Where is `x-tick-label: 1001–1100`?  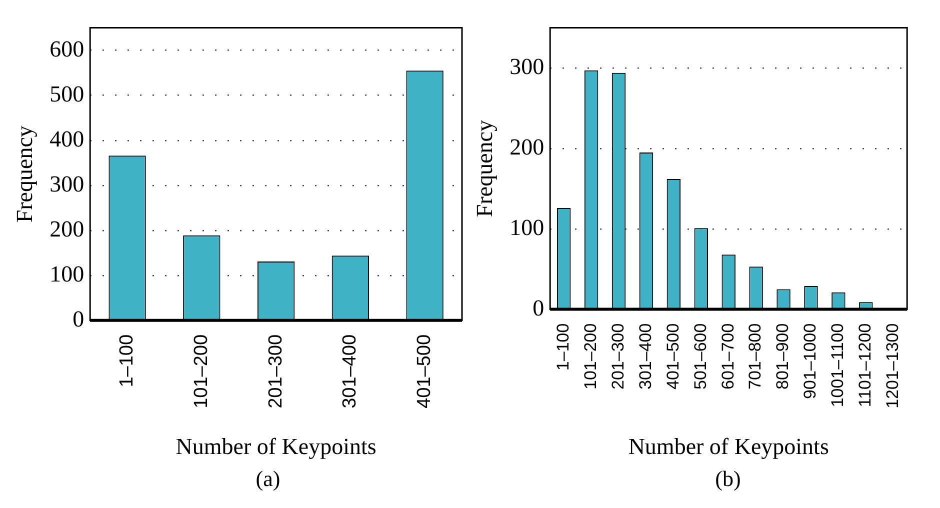
x-tick-label: 1001–1100 is located at coordinates (838, 365).